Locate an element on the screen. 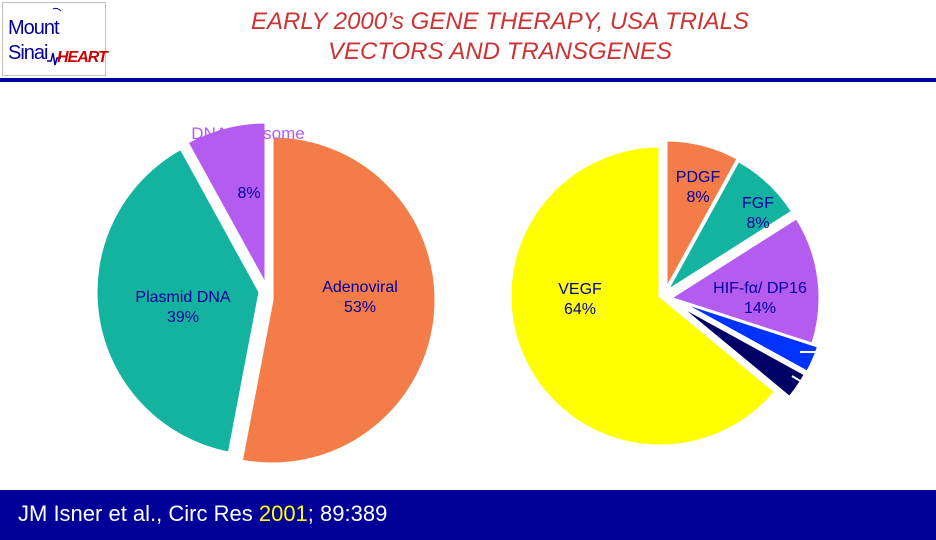 The width and height of the screenshot is (936, 540). pie2-label-pdgf-line: 8% is located at coordinates (697, 197).